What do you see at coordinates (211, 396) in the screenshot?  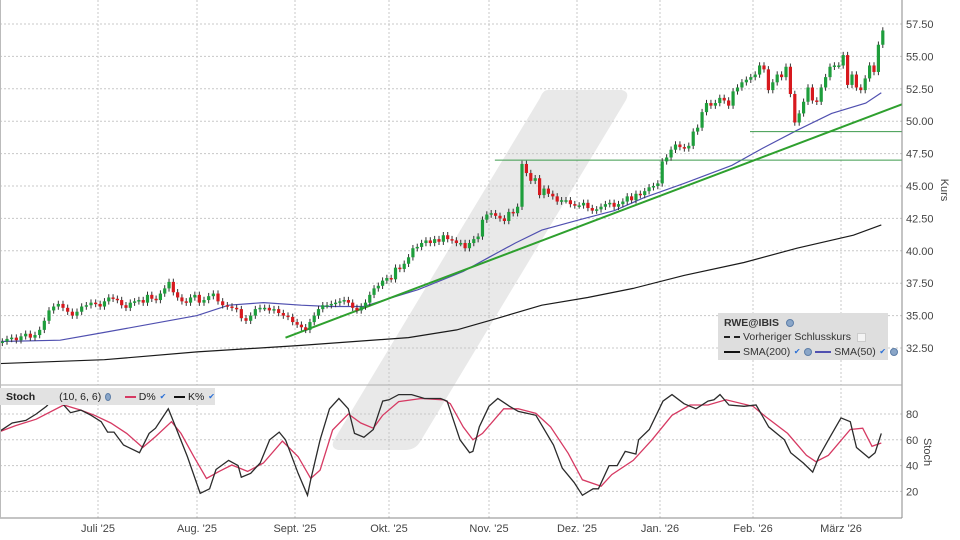 I see `k-checkbox-icon: ✔` at bounding box center [211, 396].